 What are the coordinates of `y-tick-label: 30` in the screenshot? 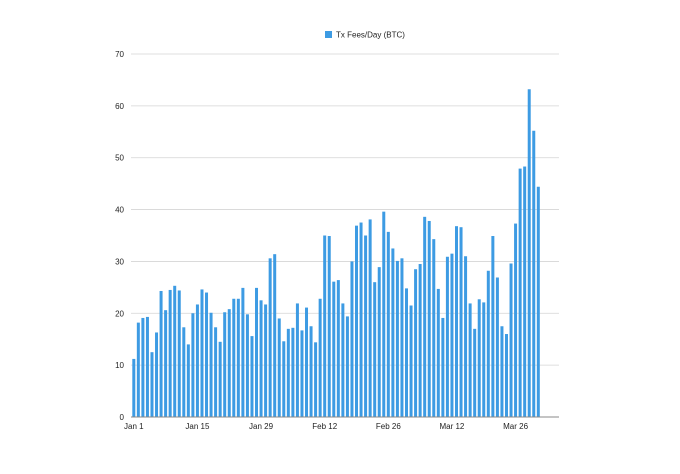 It's located at (119, 261).